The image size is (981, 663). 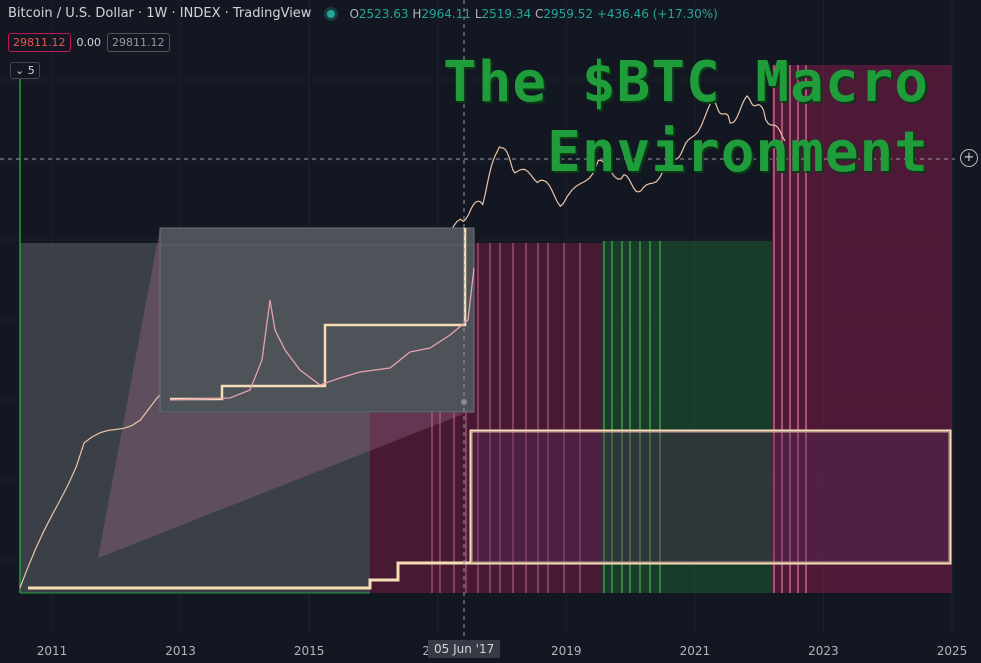 I want to click on l-value: 2519.34, so click(x=506, y=13).